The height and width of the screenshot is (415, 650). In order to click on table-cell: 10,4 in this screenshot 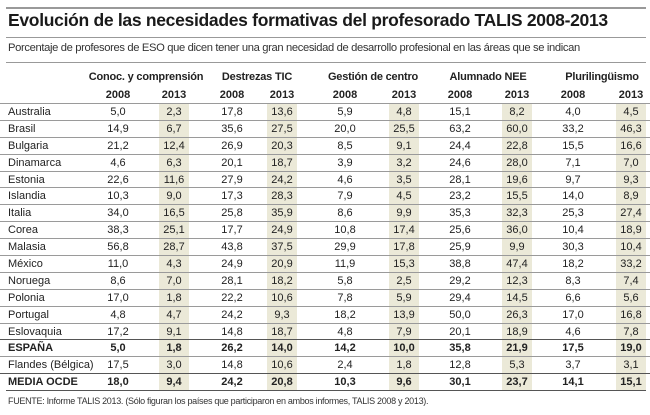, I will do `click(631, 247)`.